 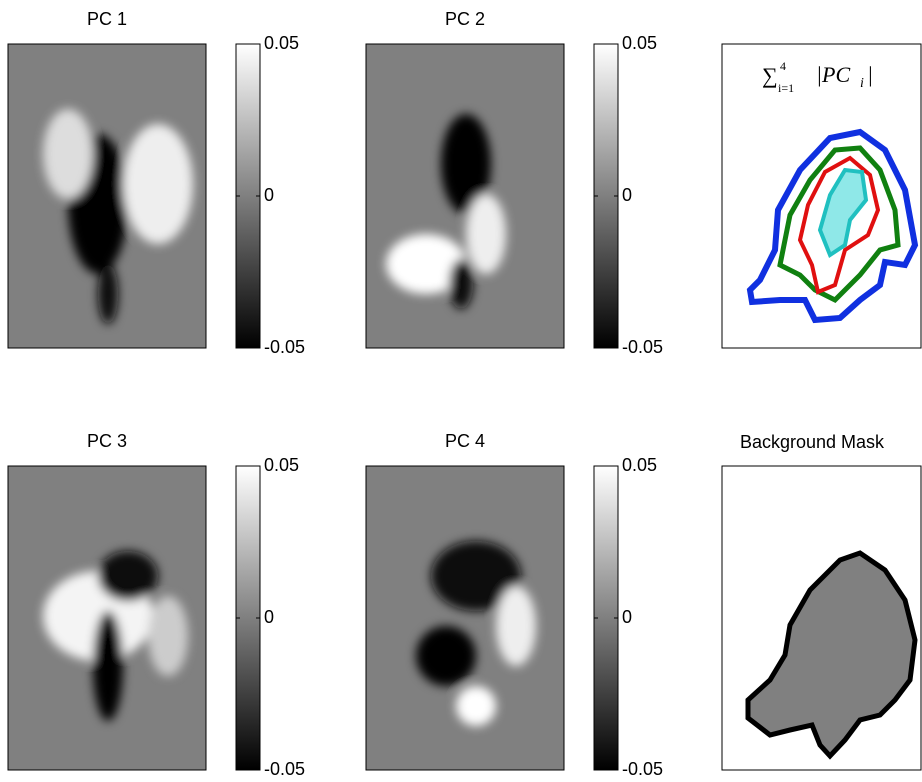 I want to click on mask-region, so click(x=831, y=655).